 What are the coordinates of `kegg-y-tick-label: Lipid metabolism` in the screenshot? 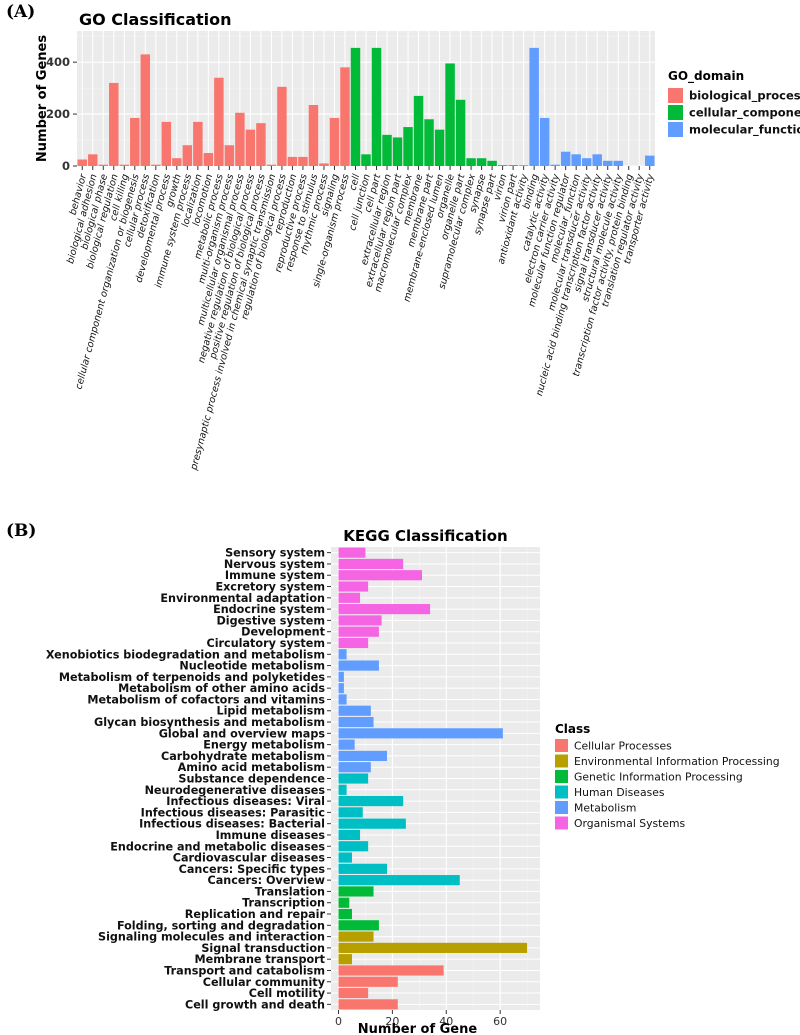 It's located at (270, 711).